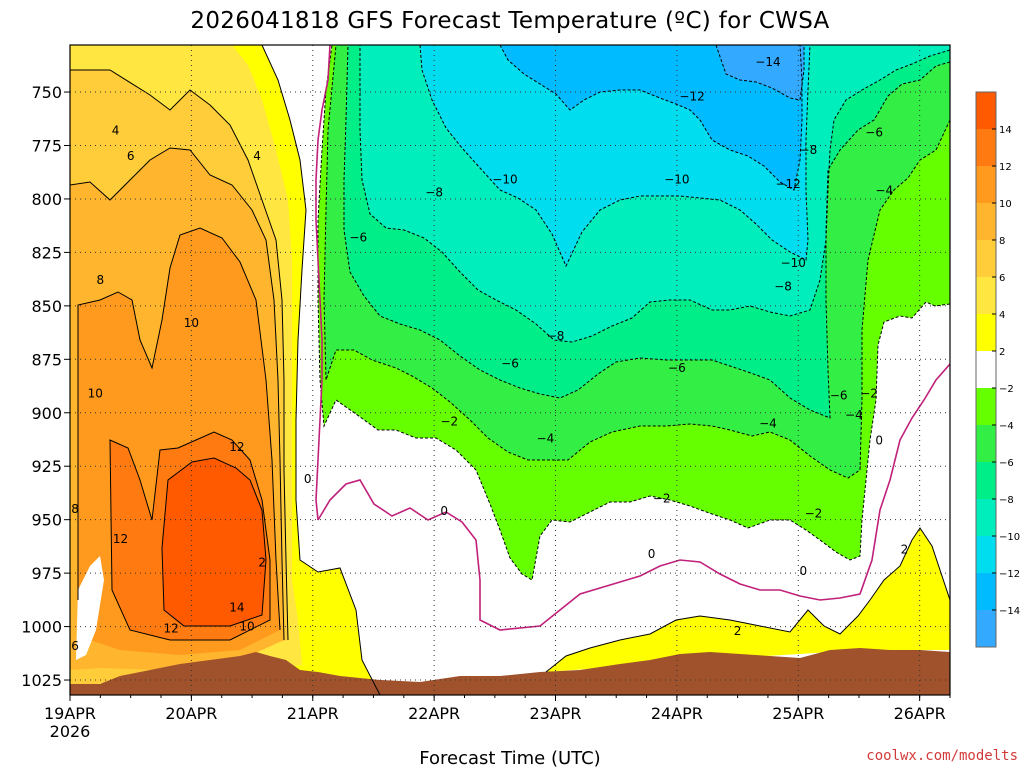 This screenshot has width=1024, height=768. Describe the element at coordinates (760, 72) in the screenshot. I see `fill-blue-m14` at that location.